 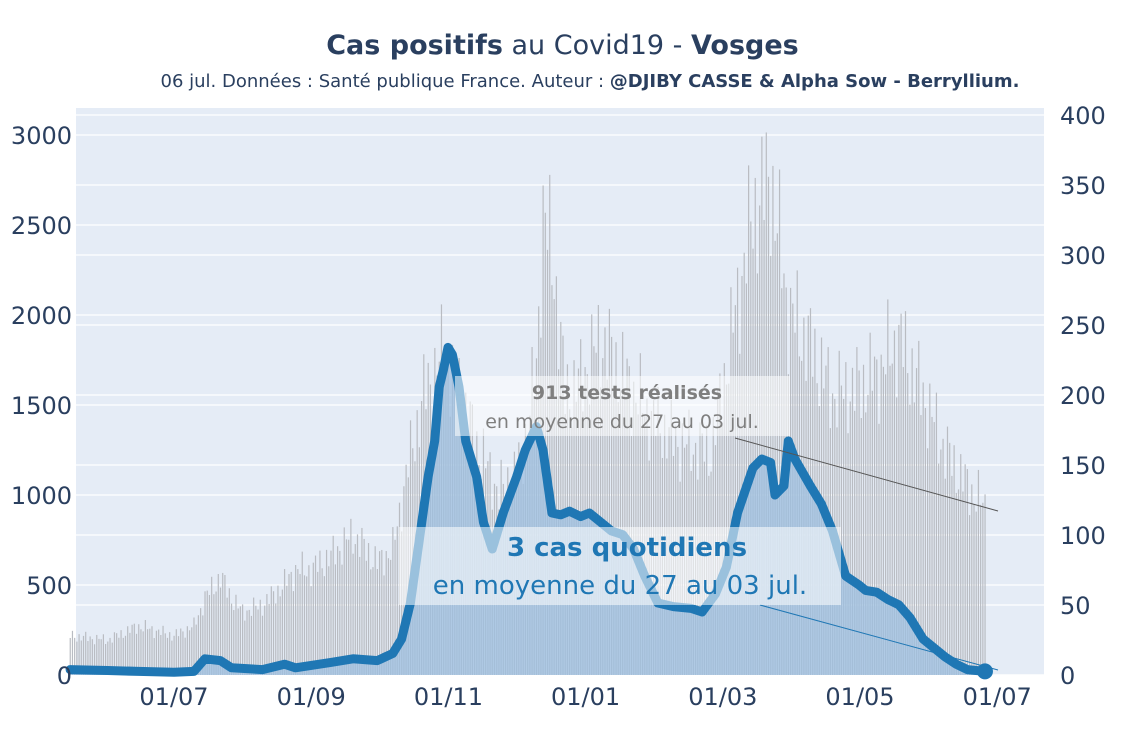 What do you see at coordinates (1083, 326) in the screenshot?
I see `y-right-tick-label: 250` at bounding box center [1083, 326].